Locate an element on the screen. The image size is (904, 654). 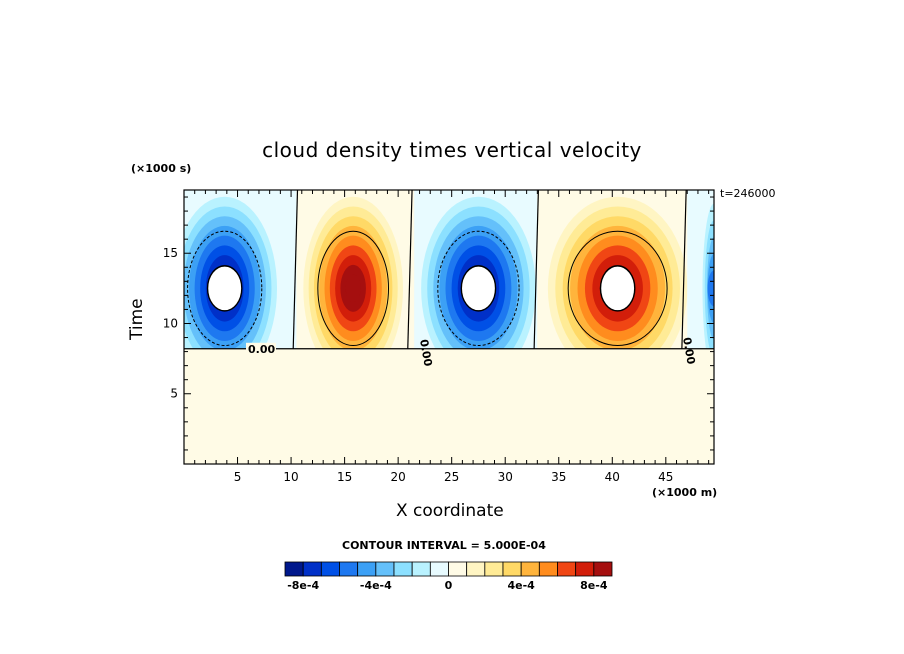
cell-1-negative is located at coordinates (240, 285).